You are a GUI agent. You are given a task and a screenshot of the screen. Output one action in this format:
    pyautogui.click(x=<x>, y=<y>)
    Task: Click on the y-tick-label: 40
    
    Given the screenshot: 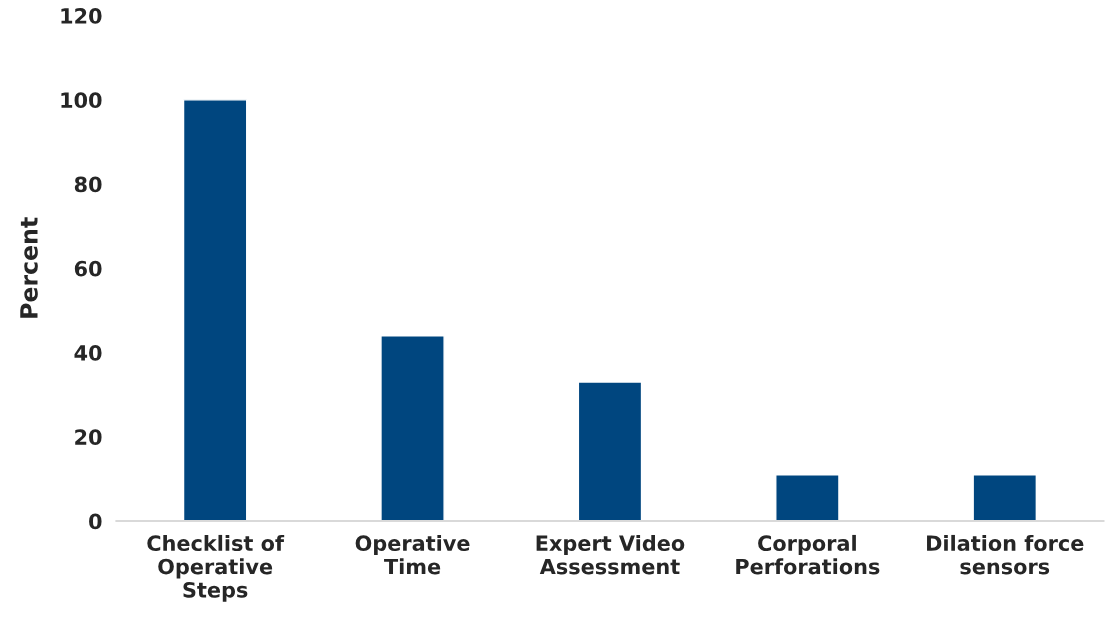 What is the action you would take?
    pyautogui.click(x=88, y=353)
    